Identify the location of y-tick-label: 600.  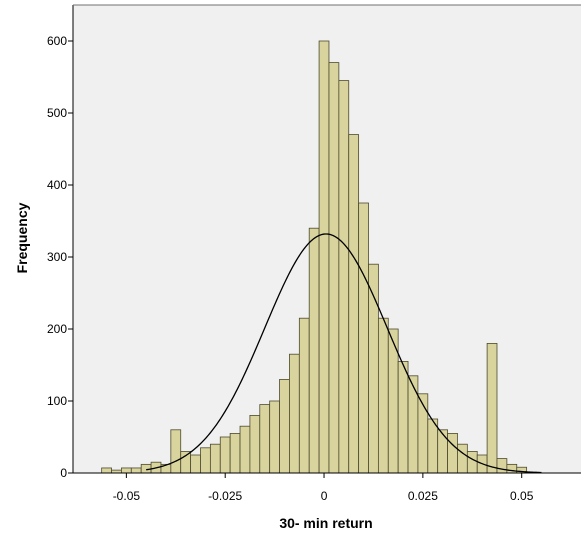
(57, 41).